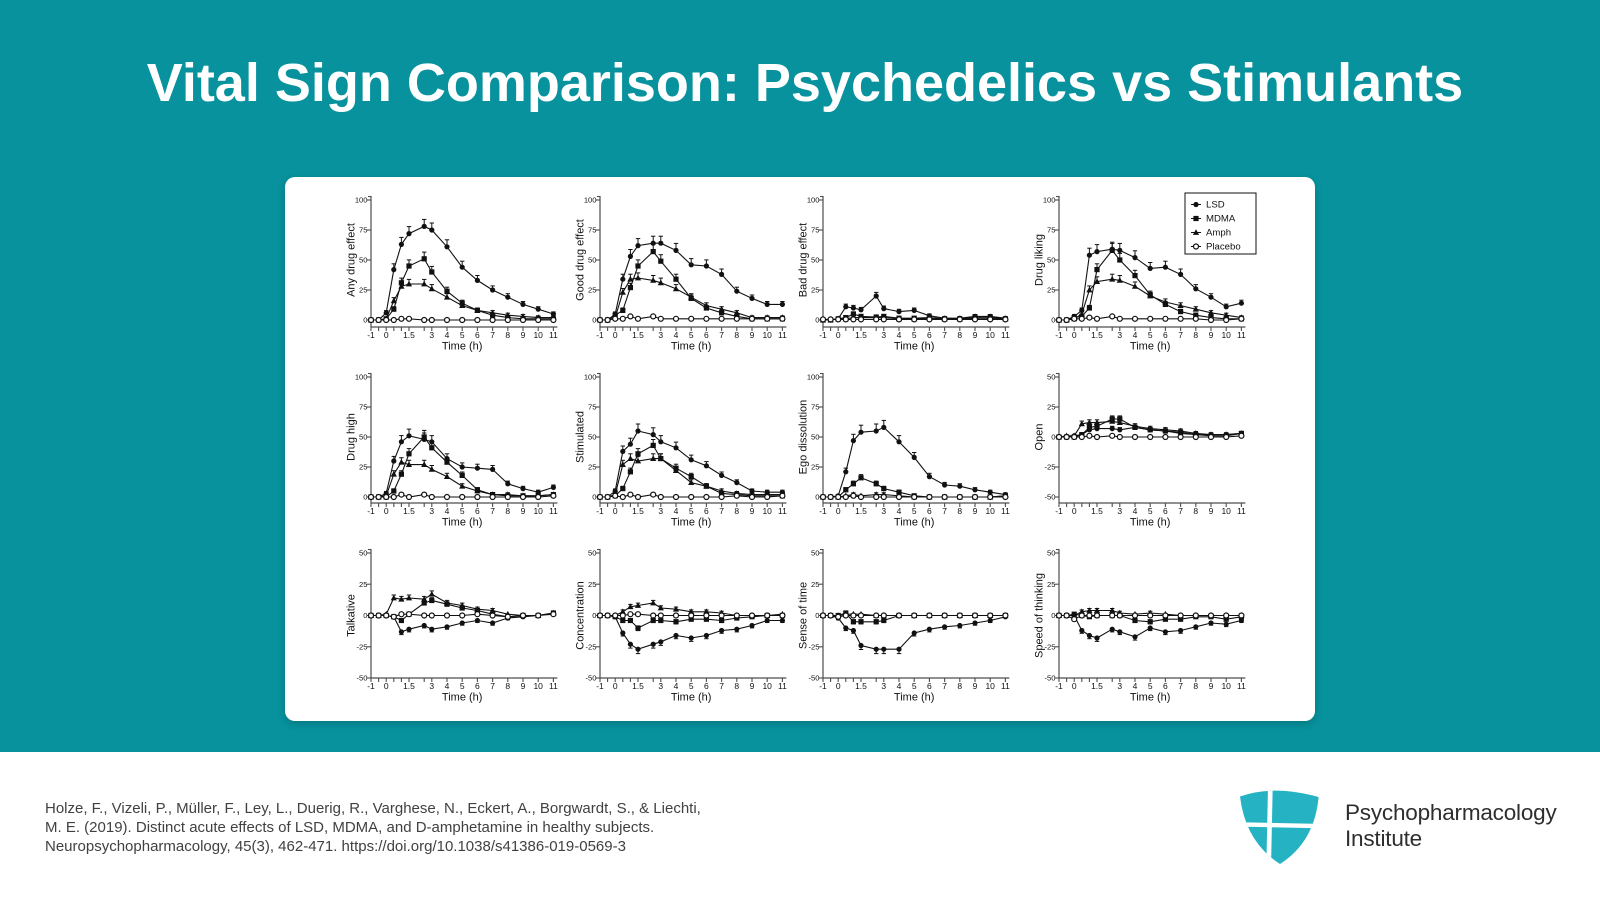  Describe the element at coordinates (813, 377) in the screenshot. I see `svg-text: 100` at that location.